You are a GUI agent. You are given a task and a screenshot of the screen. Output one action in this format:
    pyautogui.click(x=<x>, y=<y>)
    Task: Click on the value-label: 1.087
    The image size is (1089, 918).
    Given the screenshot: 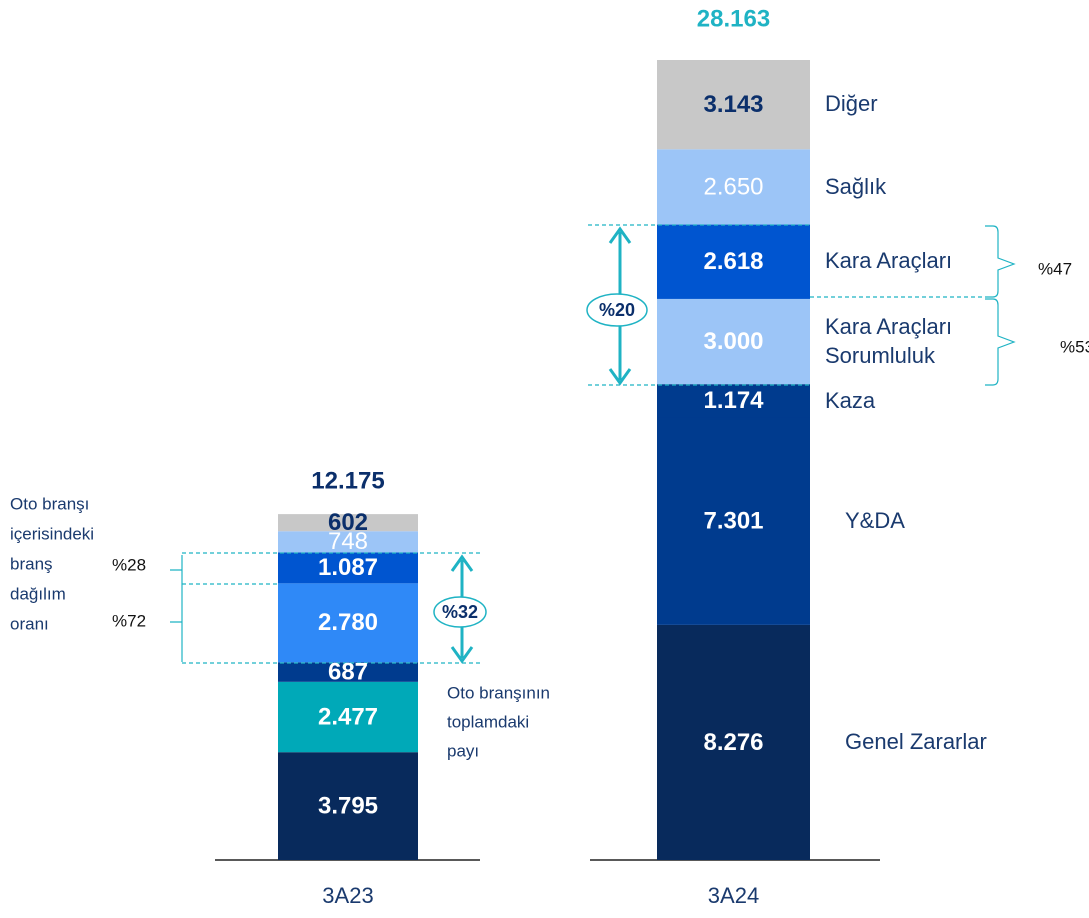 What is the action you would take?
    pyautogui.click(x=348, y=567)
    